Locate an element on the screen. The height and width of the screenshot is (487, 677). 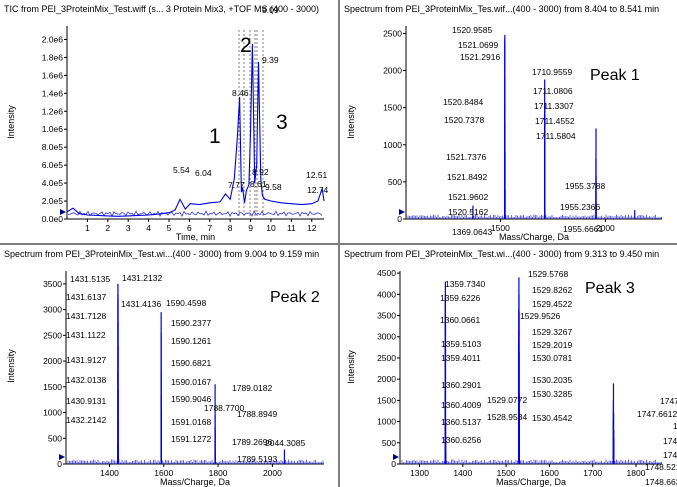
peak2-peak-label: 1431.6137 is located at coordinates (86, 297).